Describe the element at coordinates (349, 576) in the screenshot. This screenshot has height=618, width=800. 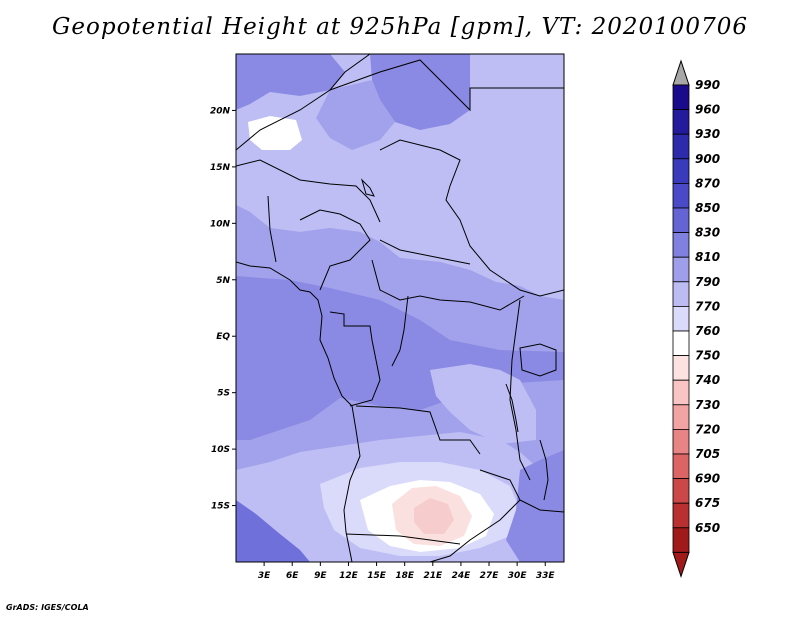
I see `lon-tick-label: 12E` at that location.